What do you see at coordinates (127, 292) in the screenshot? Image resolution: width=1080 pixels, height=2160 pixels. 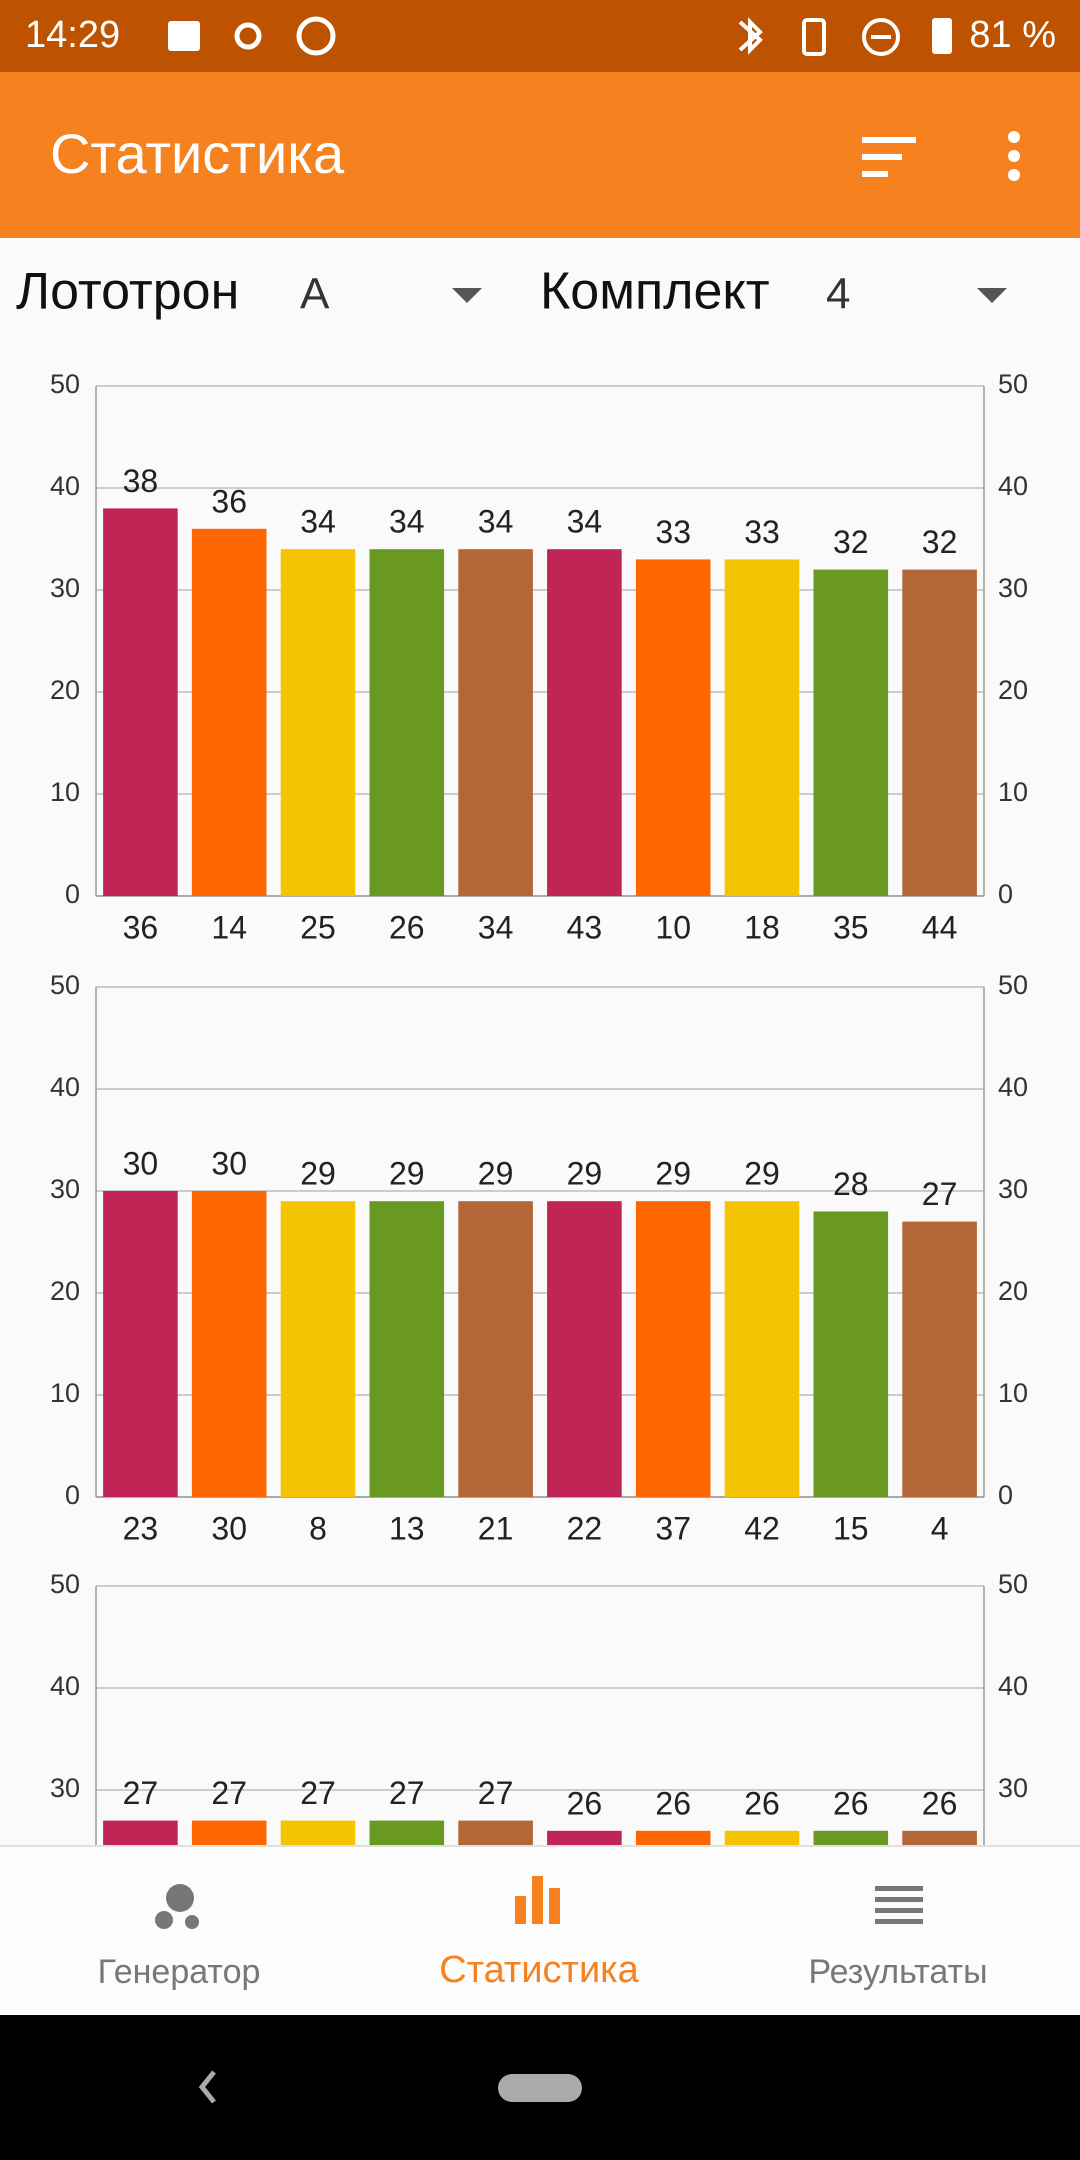 I see `filter-label: Лототрон` at bounding box center [127, 292].